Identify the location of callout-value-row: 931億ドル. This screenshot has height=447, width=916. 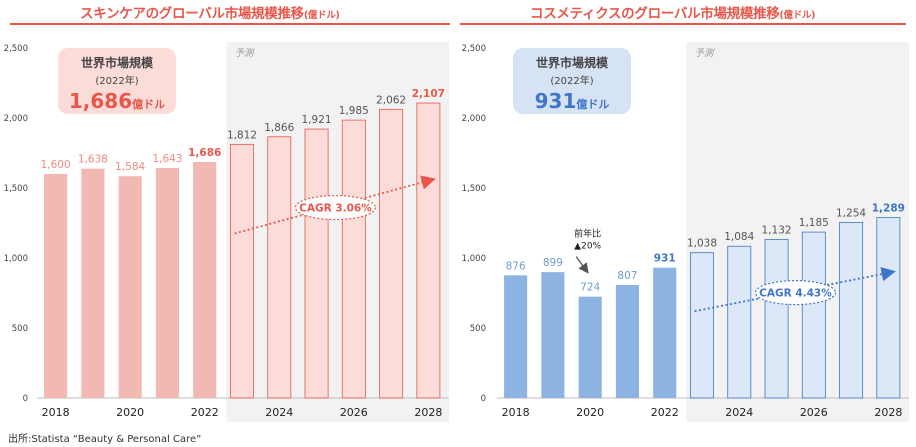
(572, 101).